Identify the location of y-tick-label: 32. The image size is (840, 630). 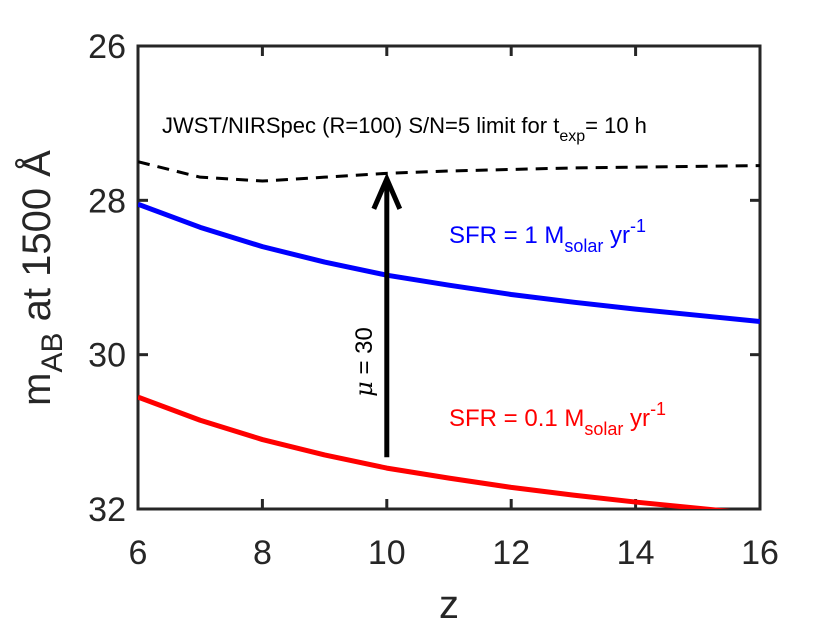
(107, 510).